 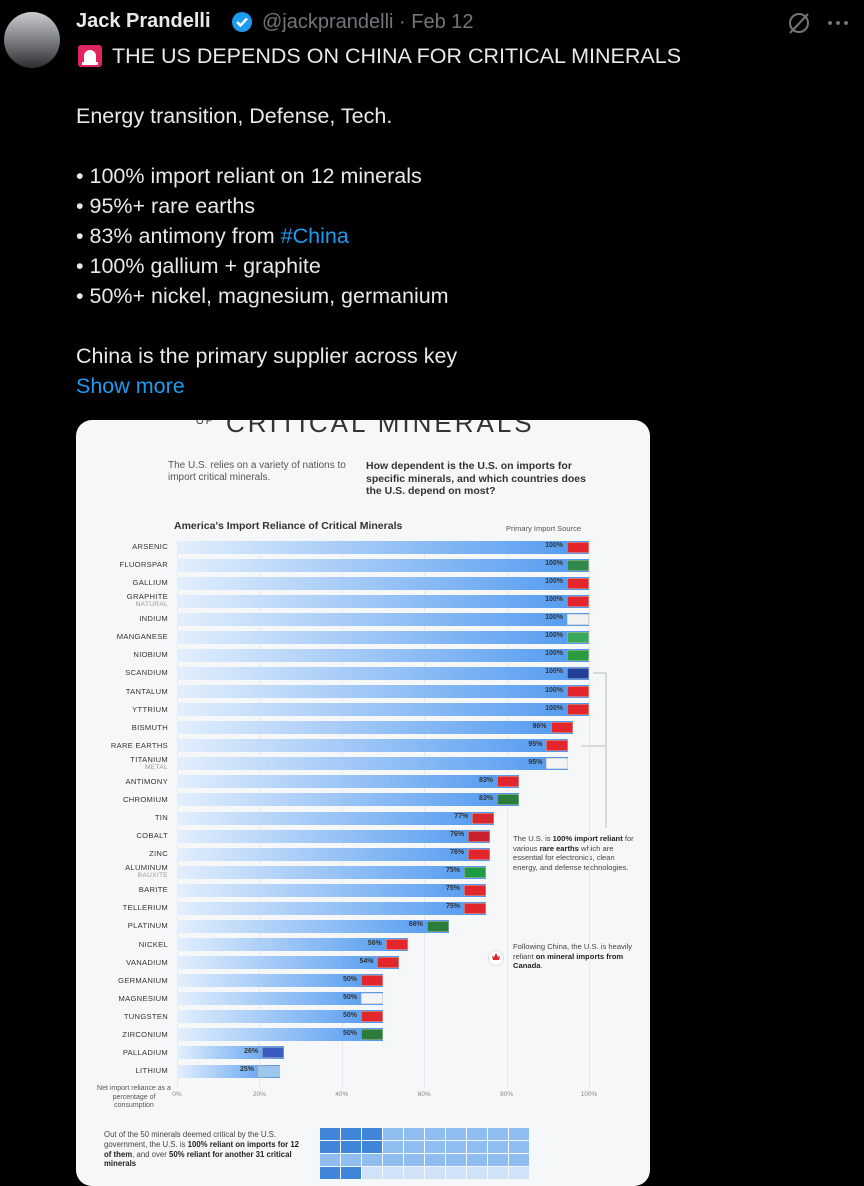 What do you see at coordinates (242, 22) in the screenshot?
I see `verified-badge` at bounding box center [242, 22].